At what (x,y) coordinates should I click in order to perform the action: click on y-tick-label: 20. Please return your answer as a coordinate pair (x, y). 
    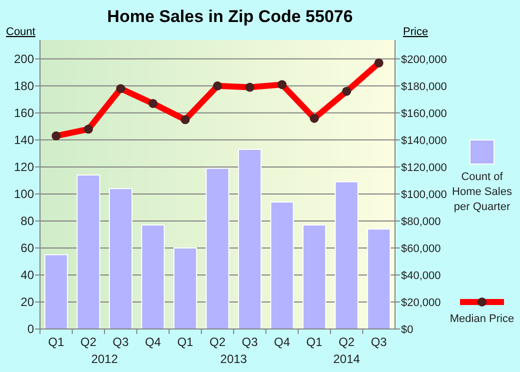
    Looking at the image, I should click on (27, 302).